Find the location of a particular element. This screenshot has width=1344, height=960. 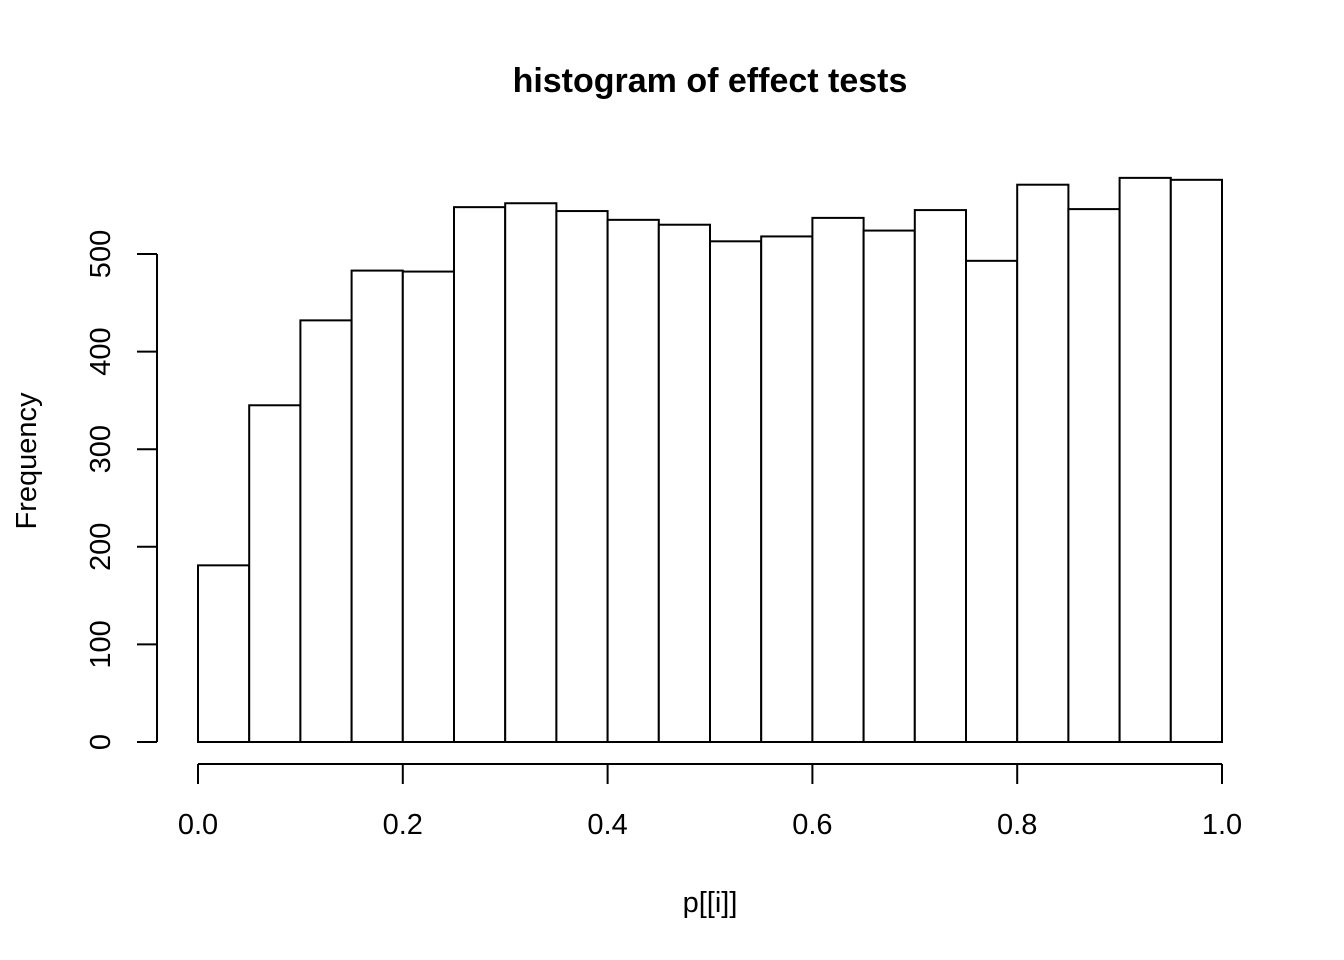

y-axis: 0 100 200 300 400 500 is located at coordinates (121, 490).